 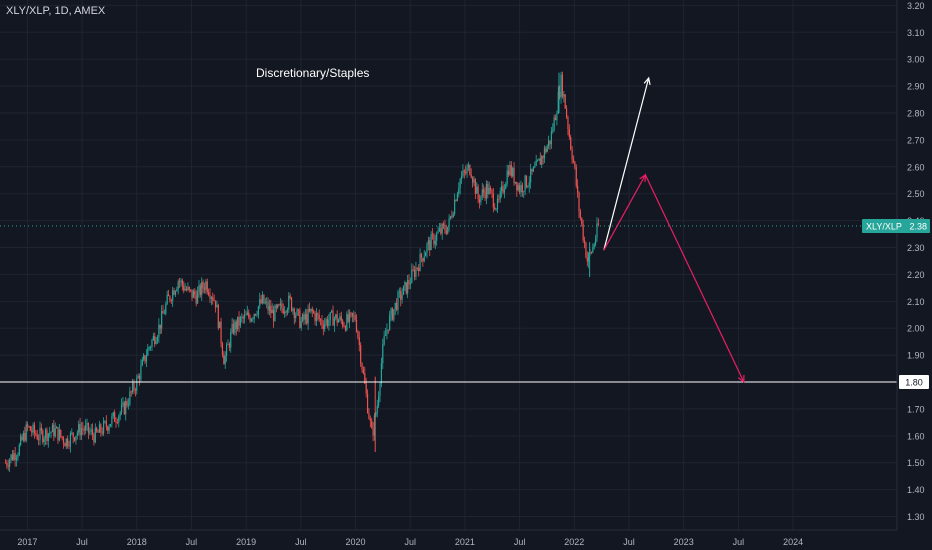 What do you see at coordinates (916, 194) in the screenshot?
I see `y-tick-label: 2.50` at bounding box center [916, 194].